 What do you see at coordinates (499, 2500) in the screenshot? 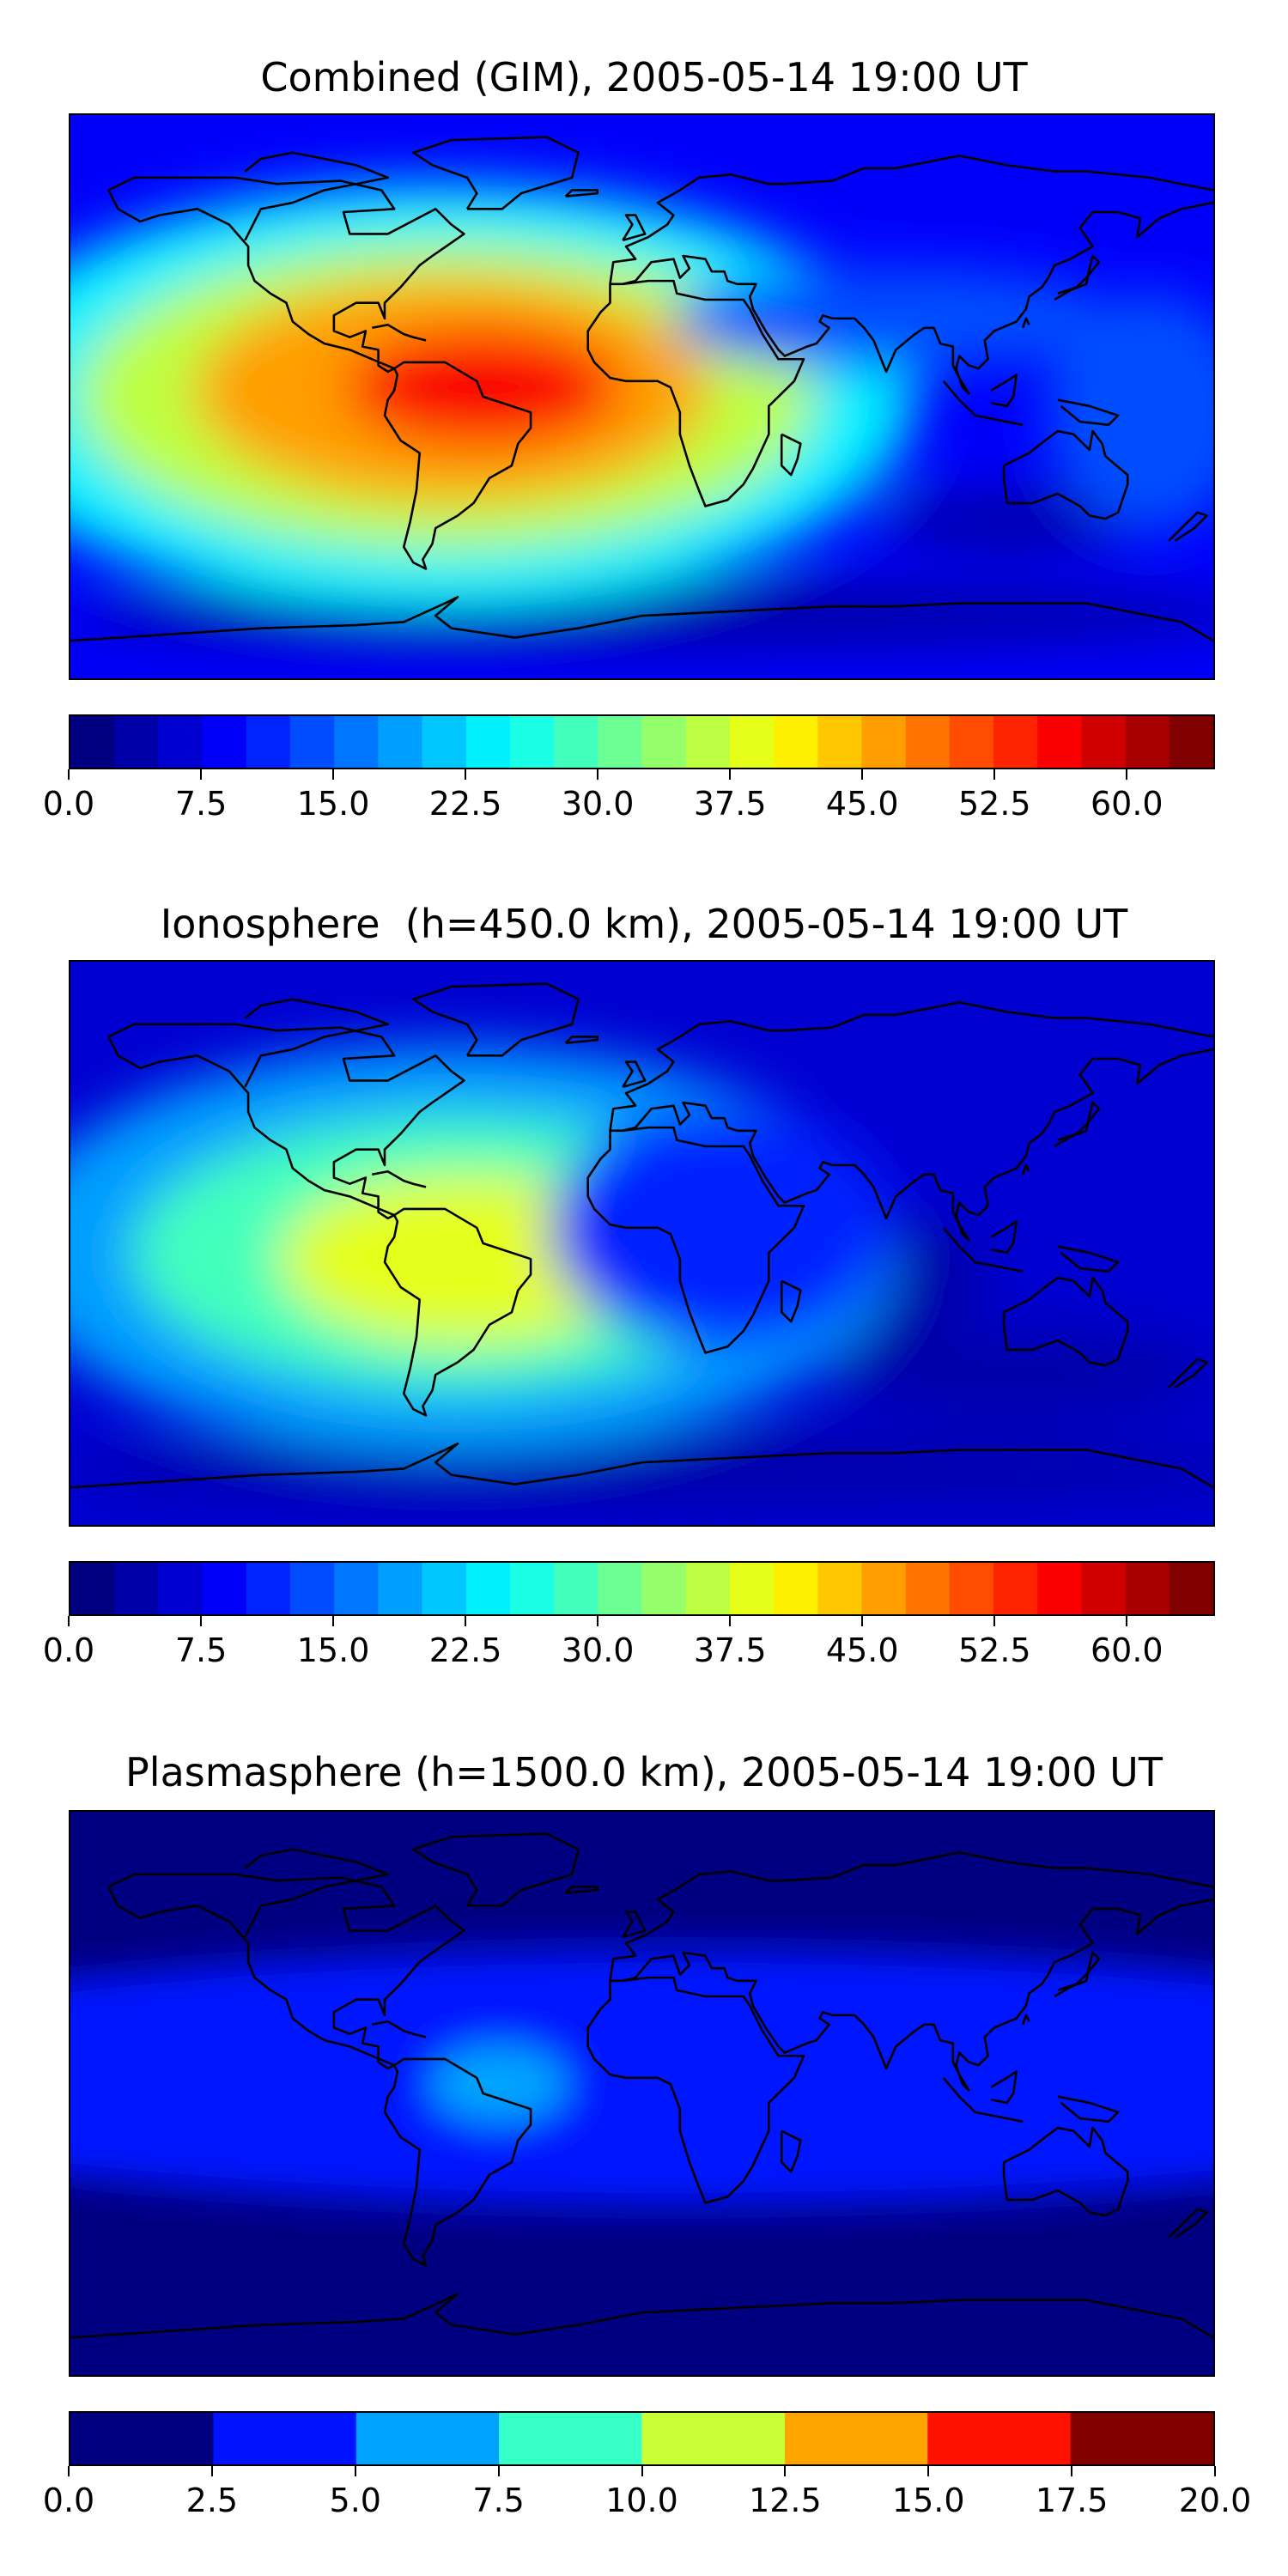
I see `colorbar-tick-label: 7.5` at bounding box center [499, 2500].